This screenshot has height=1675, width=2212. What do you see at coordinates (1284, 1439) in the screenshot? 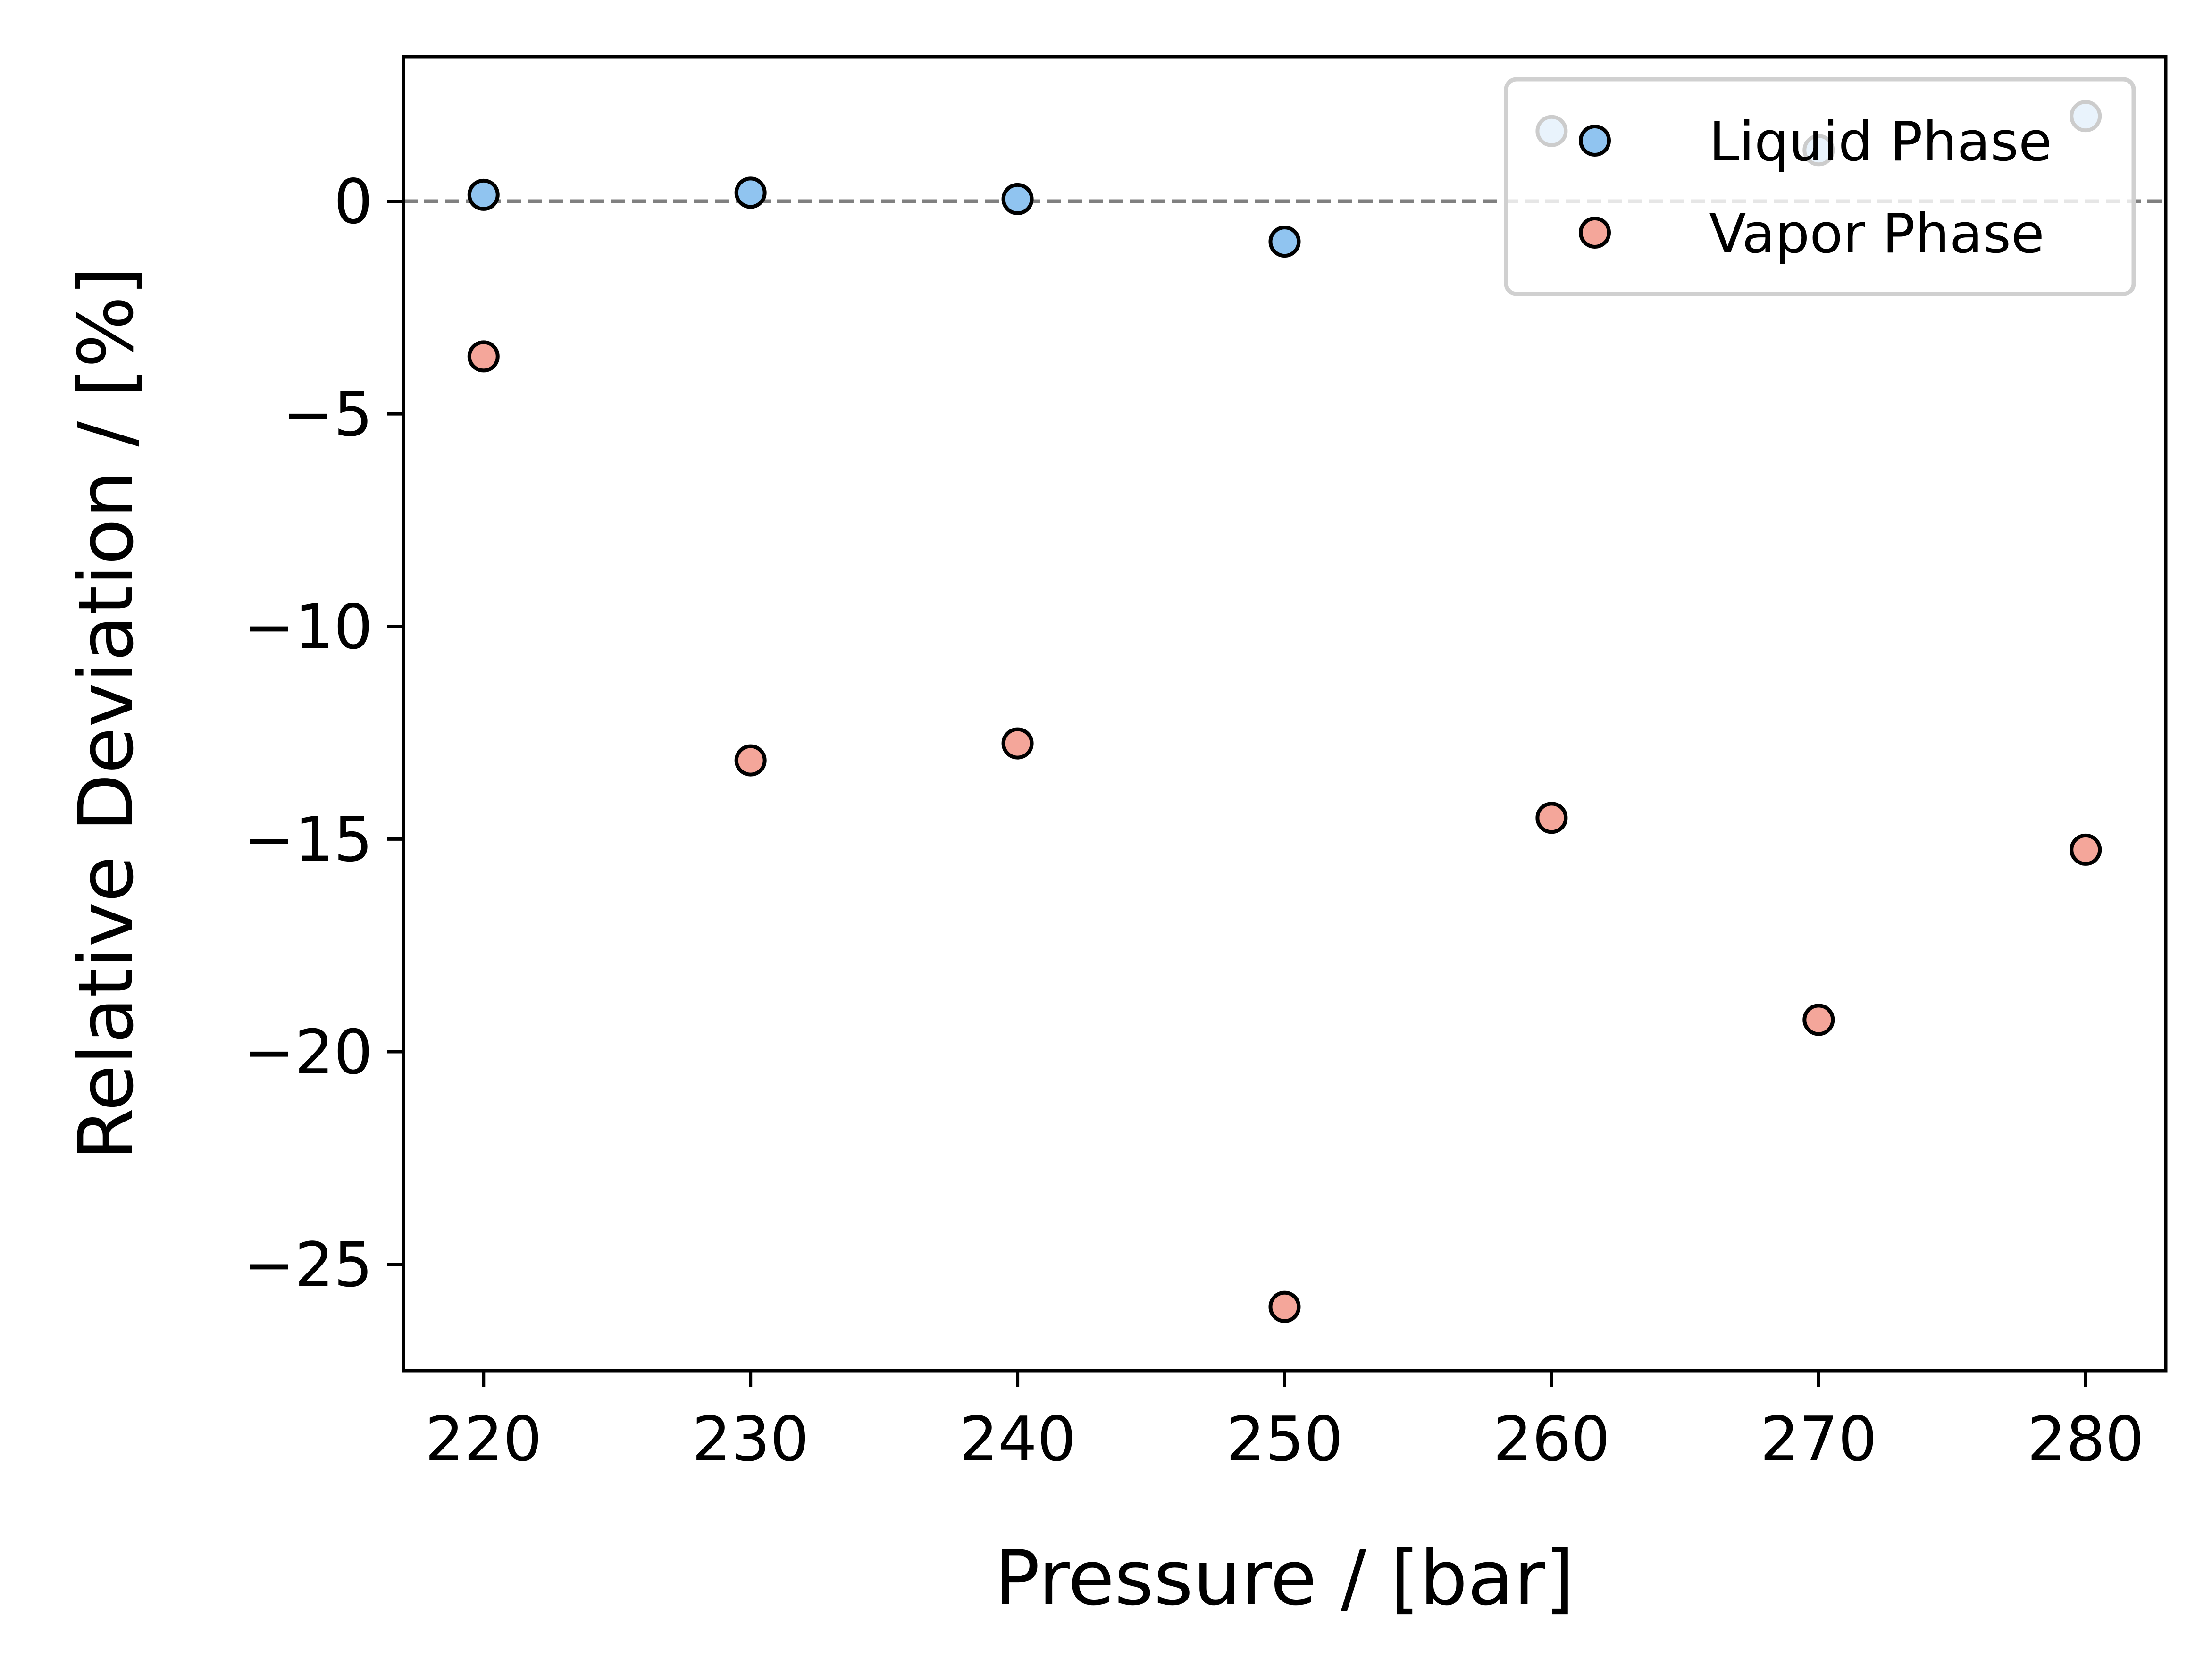
I see `x-tick-label: 250` at bounding box center [1284, 1439].